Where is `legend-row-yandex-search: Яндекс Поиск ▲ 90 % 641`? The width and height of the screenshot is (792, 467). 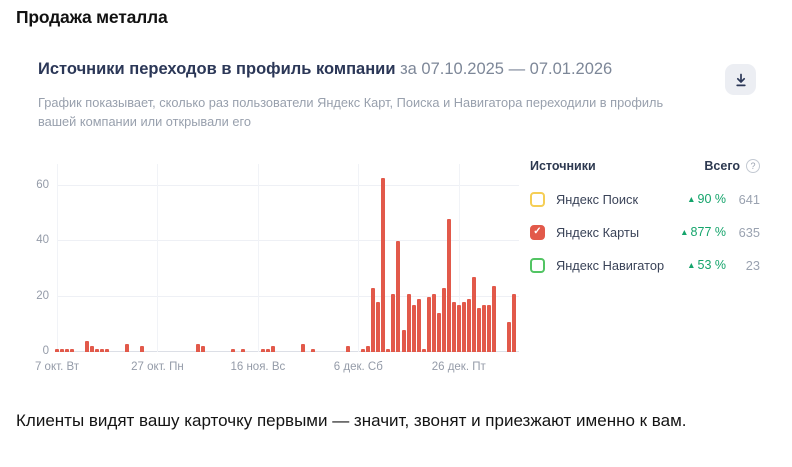 legend-row-yandex-search: Яндекс Поиск ▲ 90 % 641 is located at coordinates (645, 199).